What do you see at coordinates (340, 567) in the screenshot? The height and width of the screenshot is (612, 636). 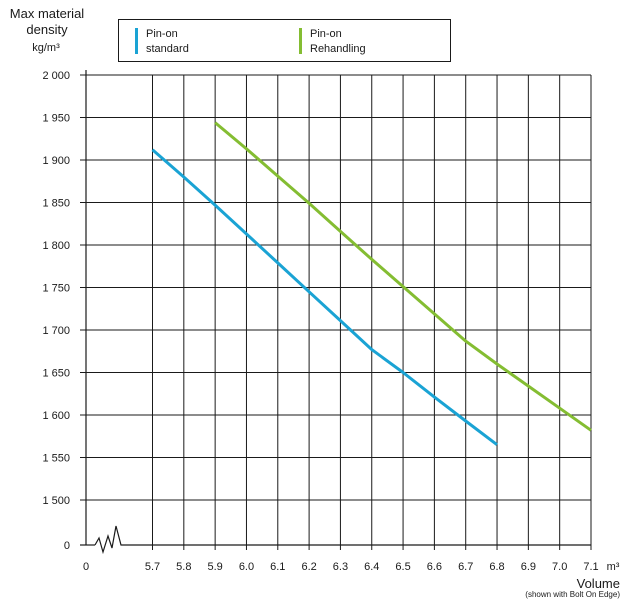 I see `x-tick-label: 6.3` at bounding box center [340, 567].